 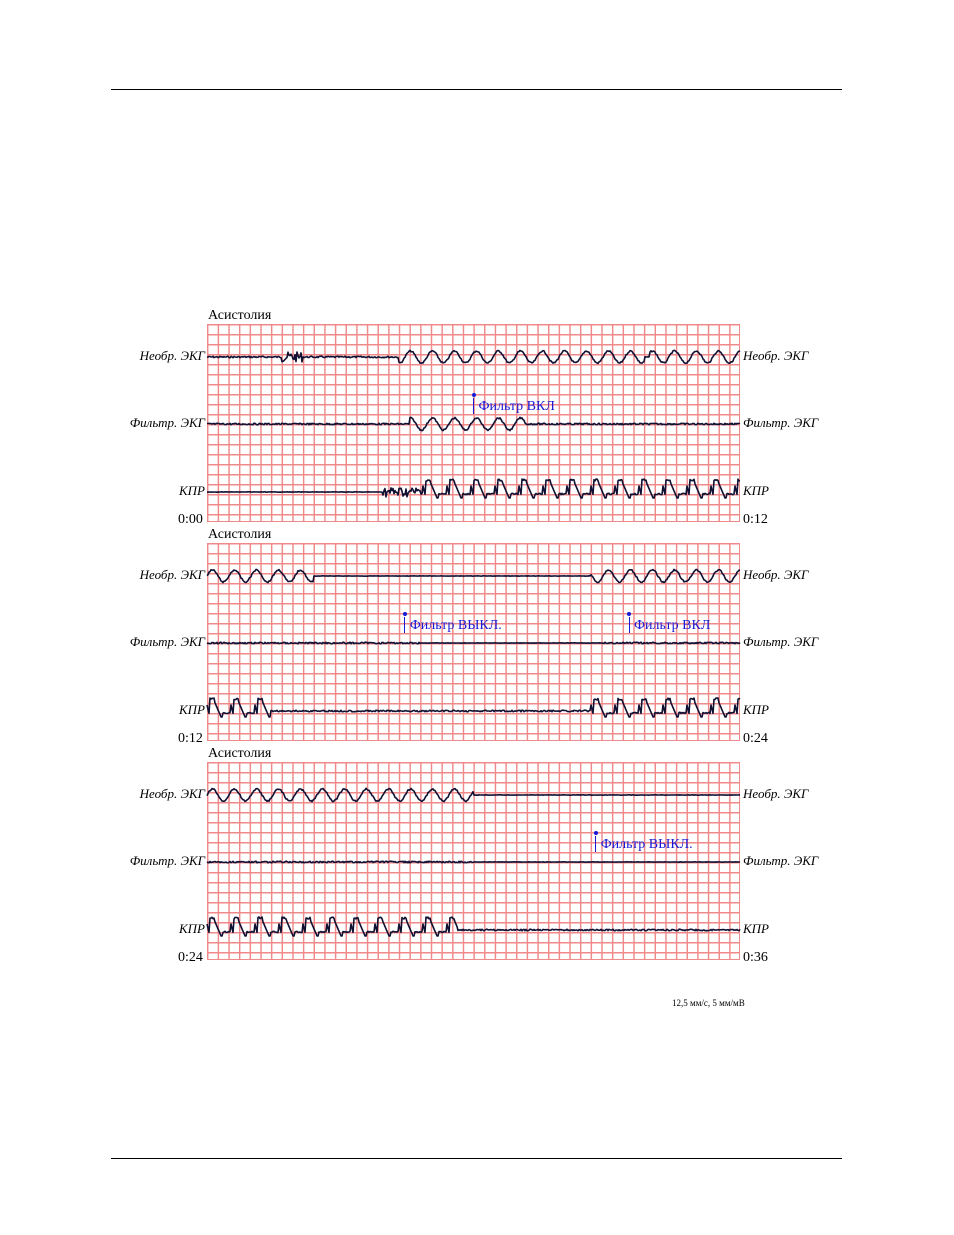 What do you see at coordinates (755, 957) in the screenshot?
I see `strip-end-time: 0:36` at bounding box center [755, 957].